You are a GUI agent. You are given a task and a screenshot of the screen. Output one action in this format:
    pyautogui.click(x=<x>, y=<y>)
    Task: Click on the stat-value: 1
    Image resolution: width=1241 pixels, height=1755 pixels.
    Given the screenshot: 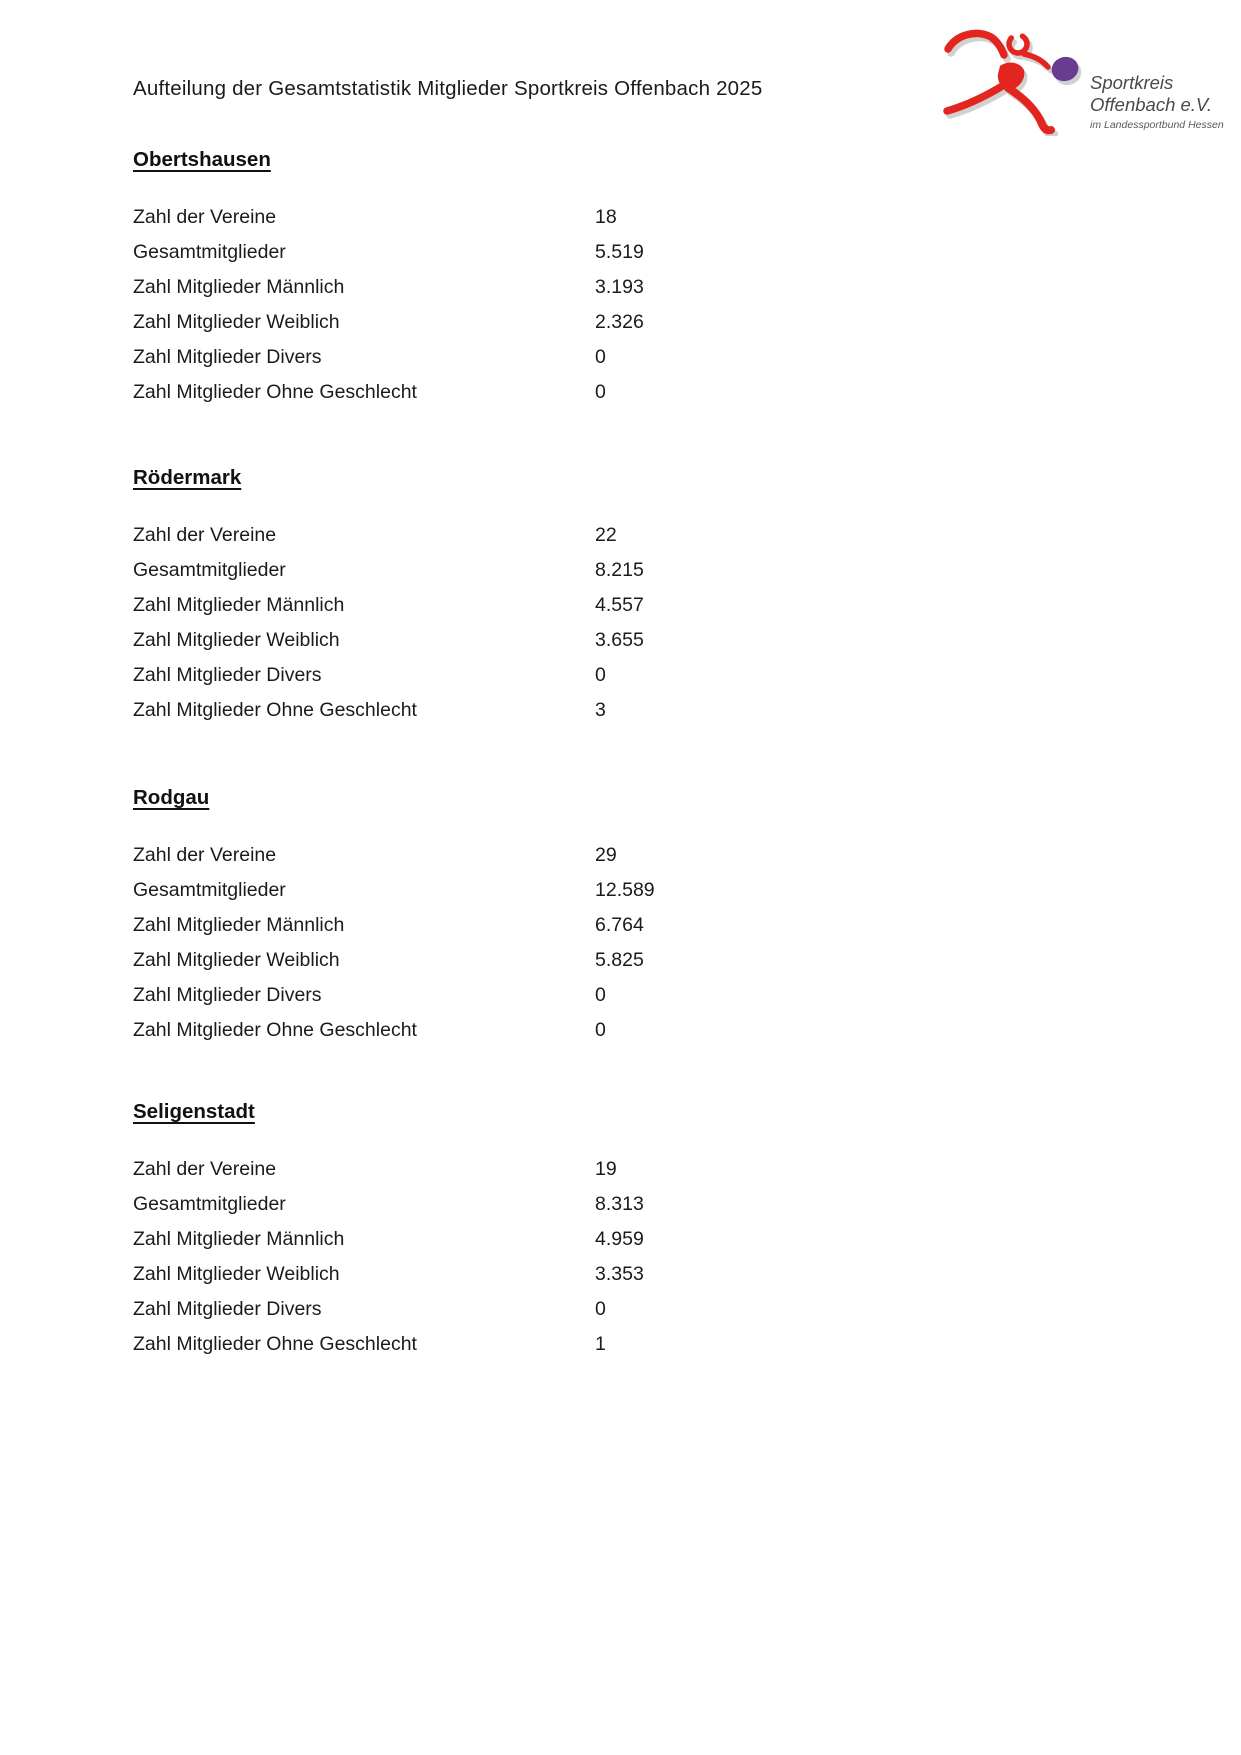 What is the action you would take?
    pyautogui.click(x=600, y=1344)
    